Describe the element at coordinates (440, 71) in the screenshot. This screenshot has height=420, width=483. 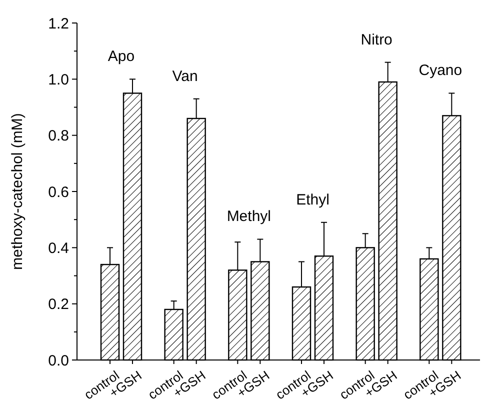
I see `annotation: Cyano` at that location.